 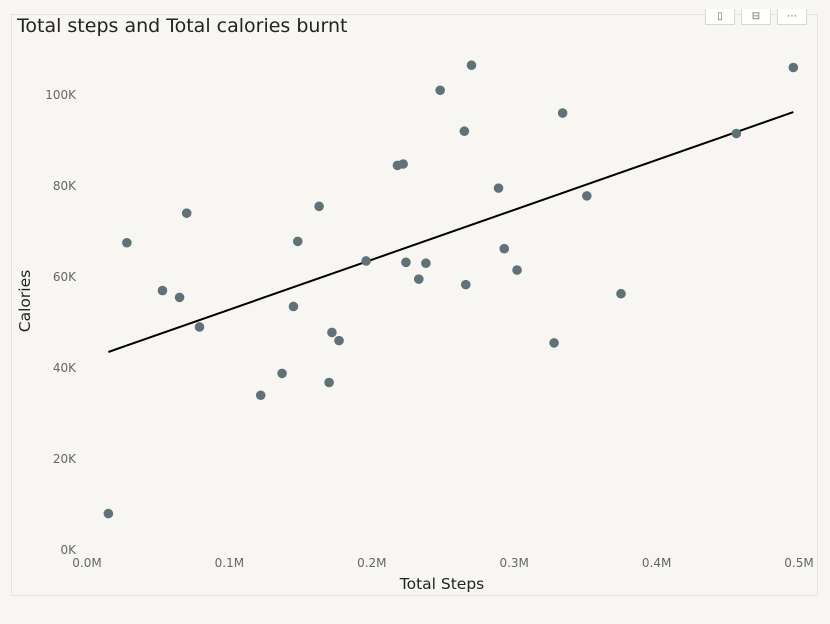 I want to click on visual-header-toolbar: ▯ ⊟ ⋯, so click(x=756, y=17).